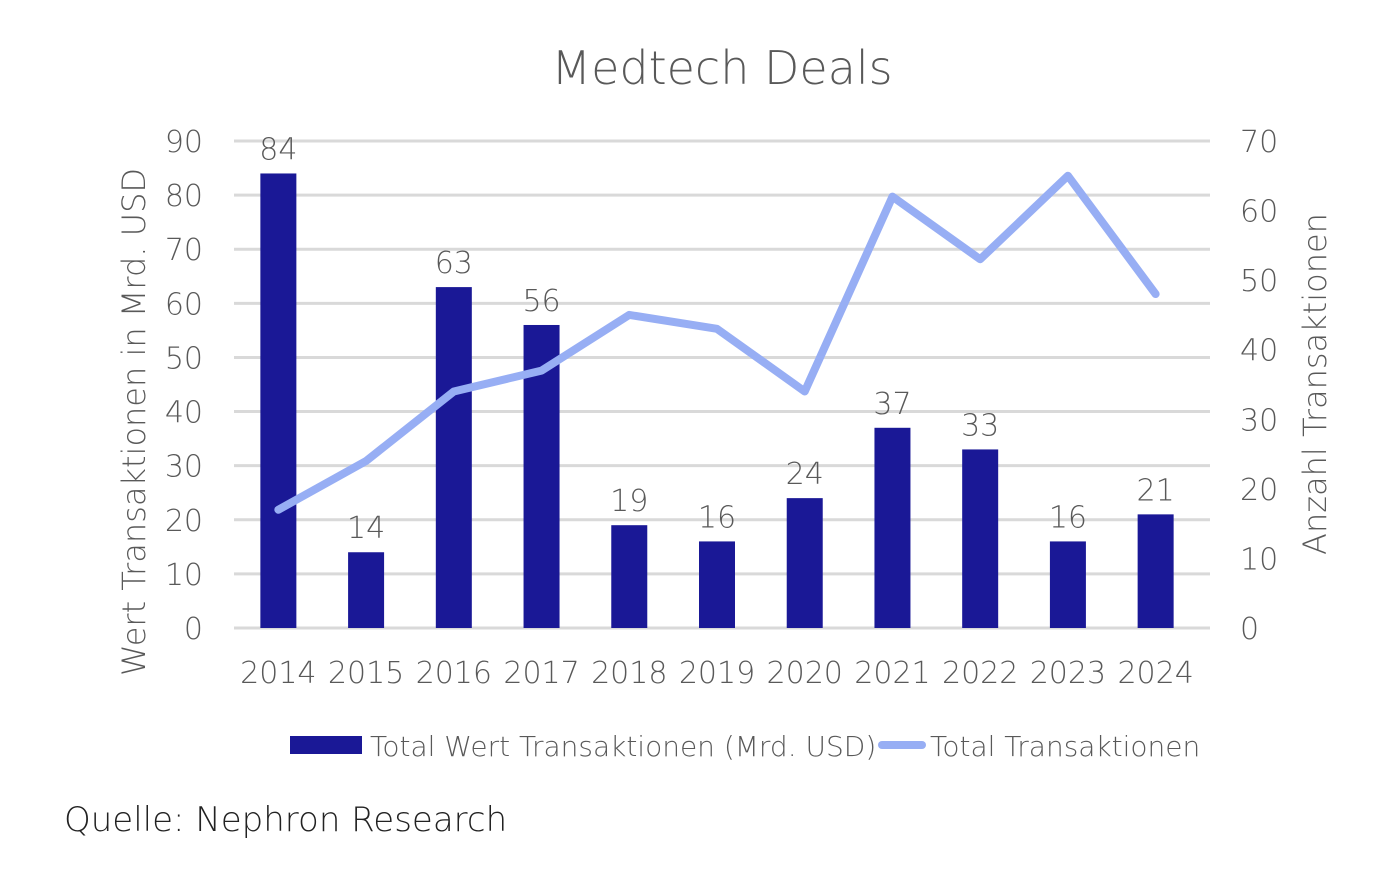  What do you see at coordinates (892, 673) in the screenshot?
I see `x-tick-label: 2021` at bounding box center [892, 673].